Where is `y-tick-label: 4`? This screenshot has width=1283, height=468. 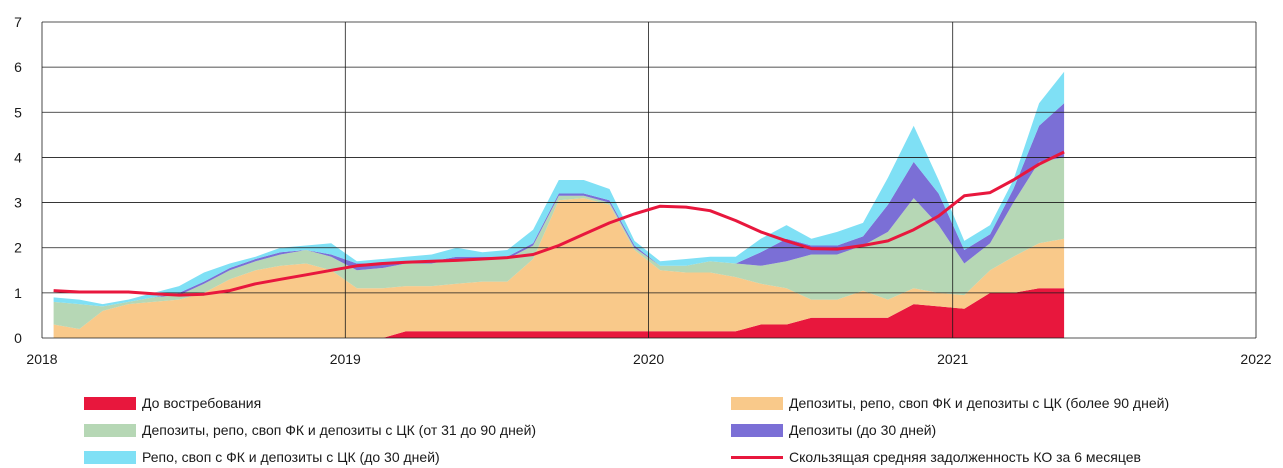
y-tick-label: 4 is located at coordinates (18, 157).